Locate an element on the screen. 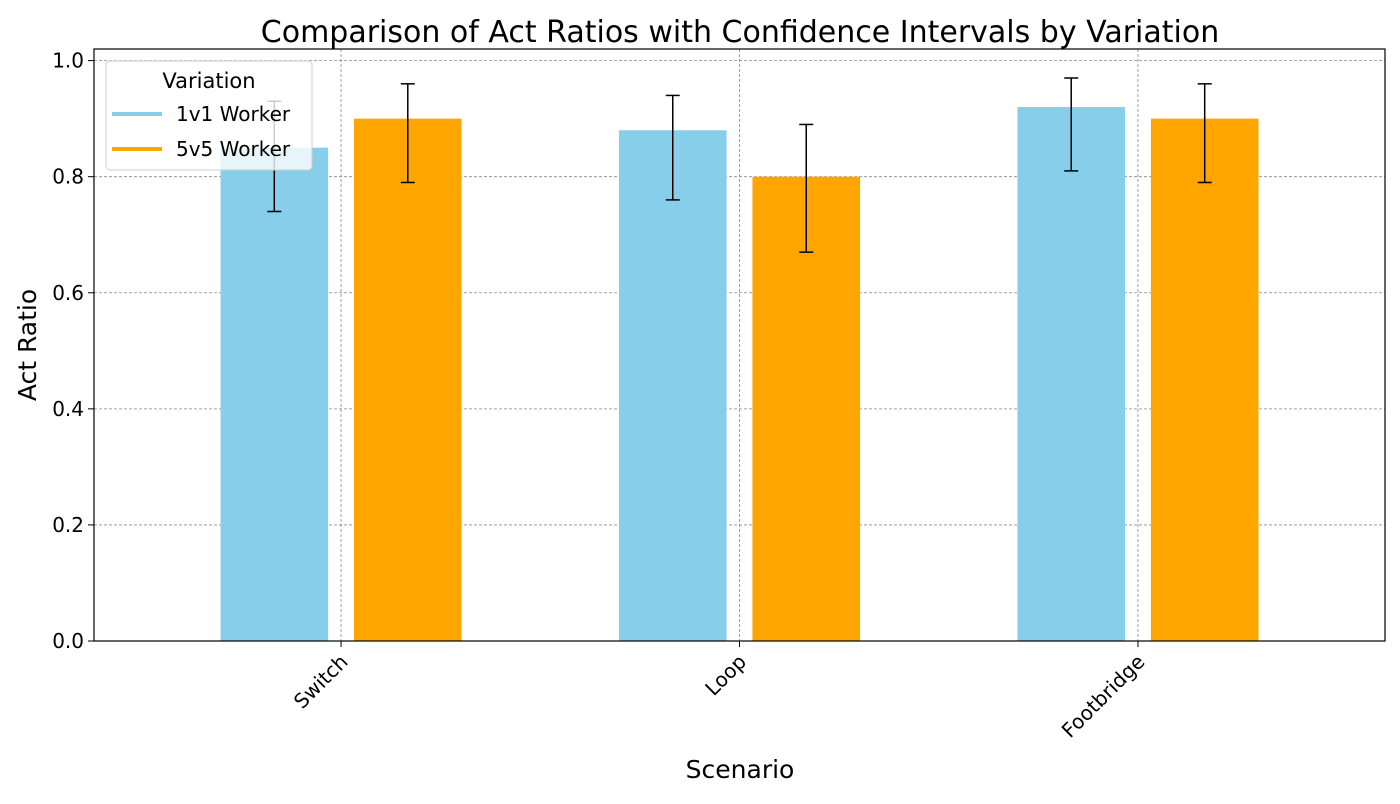 The width and height of the screenshot is (1400, 804). legend-title: Variation is located at coordinates (208, 81).